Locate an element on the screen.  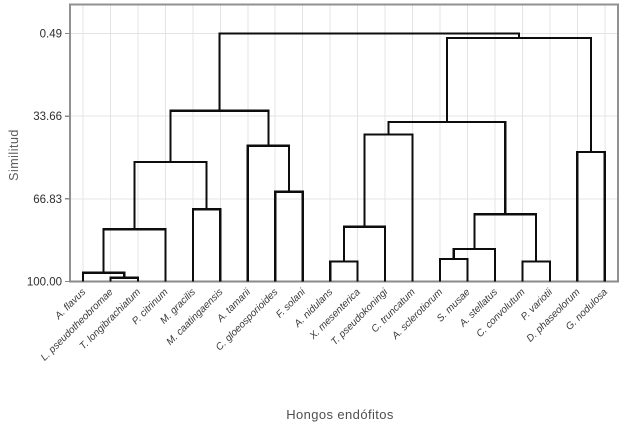
y-tick-label: 0.49 is located at coordinates (51, 35).